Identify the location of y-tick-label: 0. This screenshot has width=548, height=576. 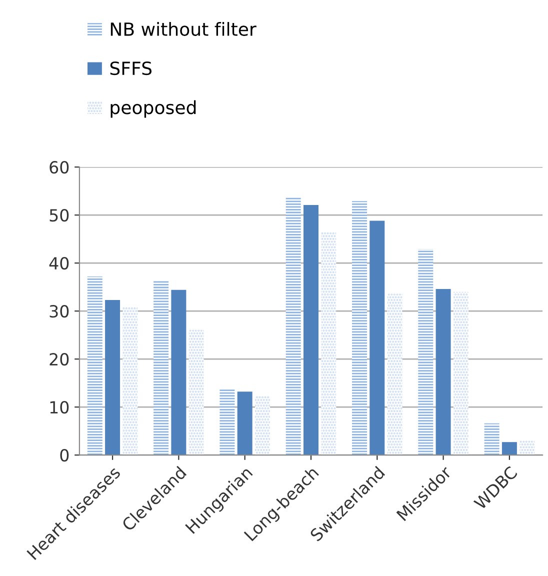
(64, 455).